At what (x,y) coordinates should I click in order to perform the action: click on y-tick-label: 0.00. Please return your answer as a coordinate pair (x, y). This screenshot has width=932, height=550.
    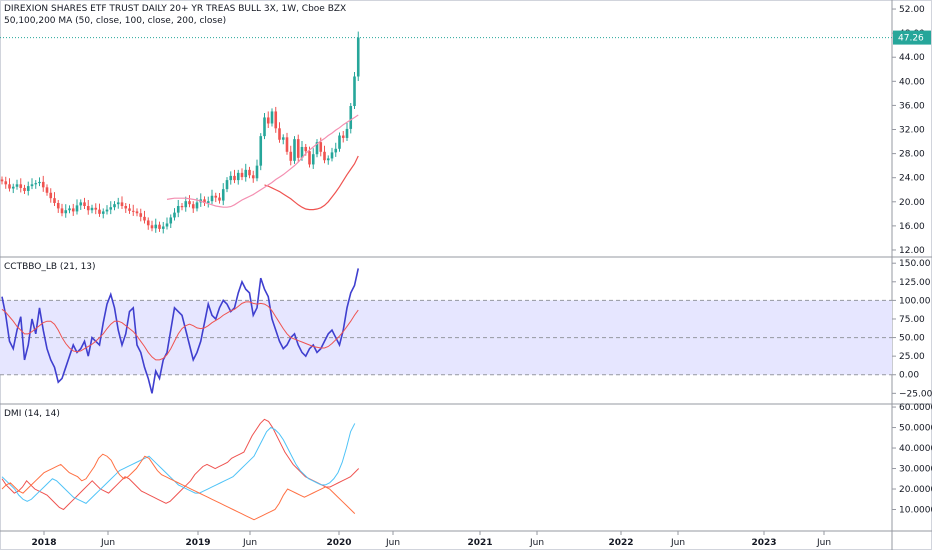
    Looking at the image, I should click on (909, 376).